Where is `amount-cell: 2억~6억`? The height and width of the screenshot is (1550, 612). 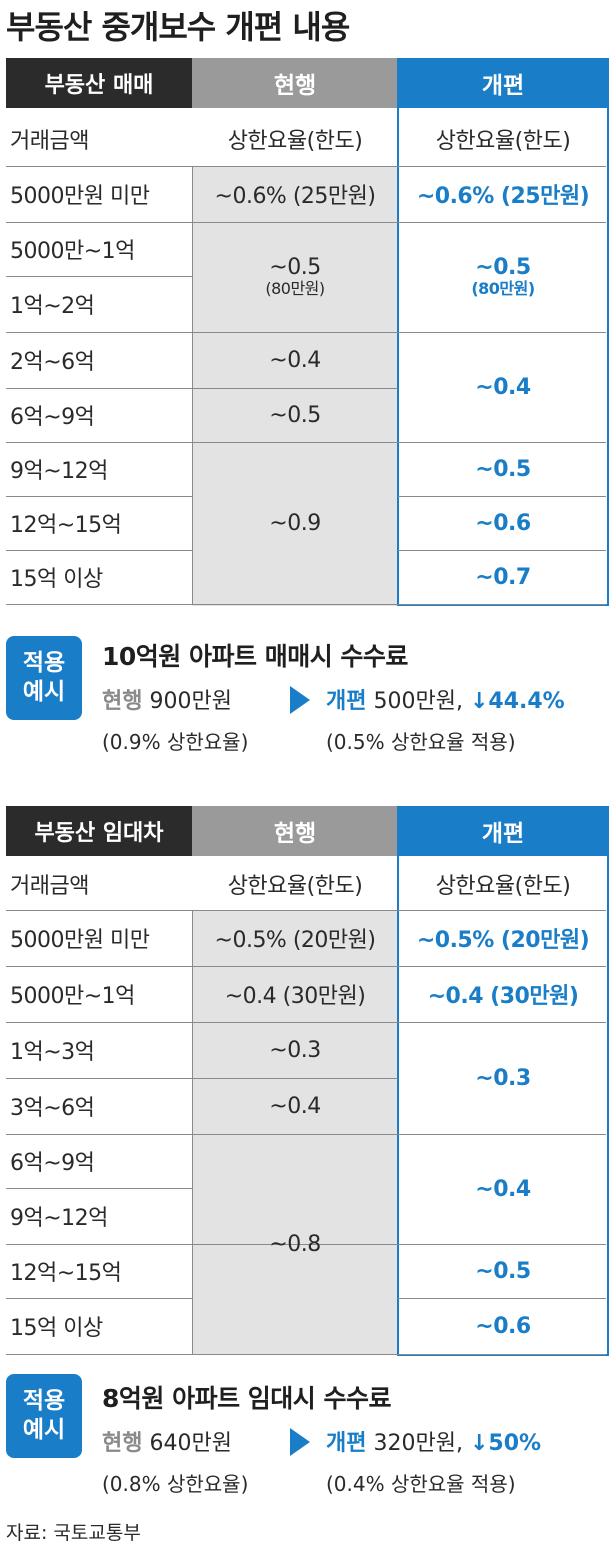 amount-cell: 2억~6억 is located at coordinates (52, 362).